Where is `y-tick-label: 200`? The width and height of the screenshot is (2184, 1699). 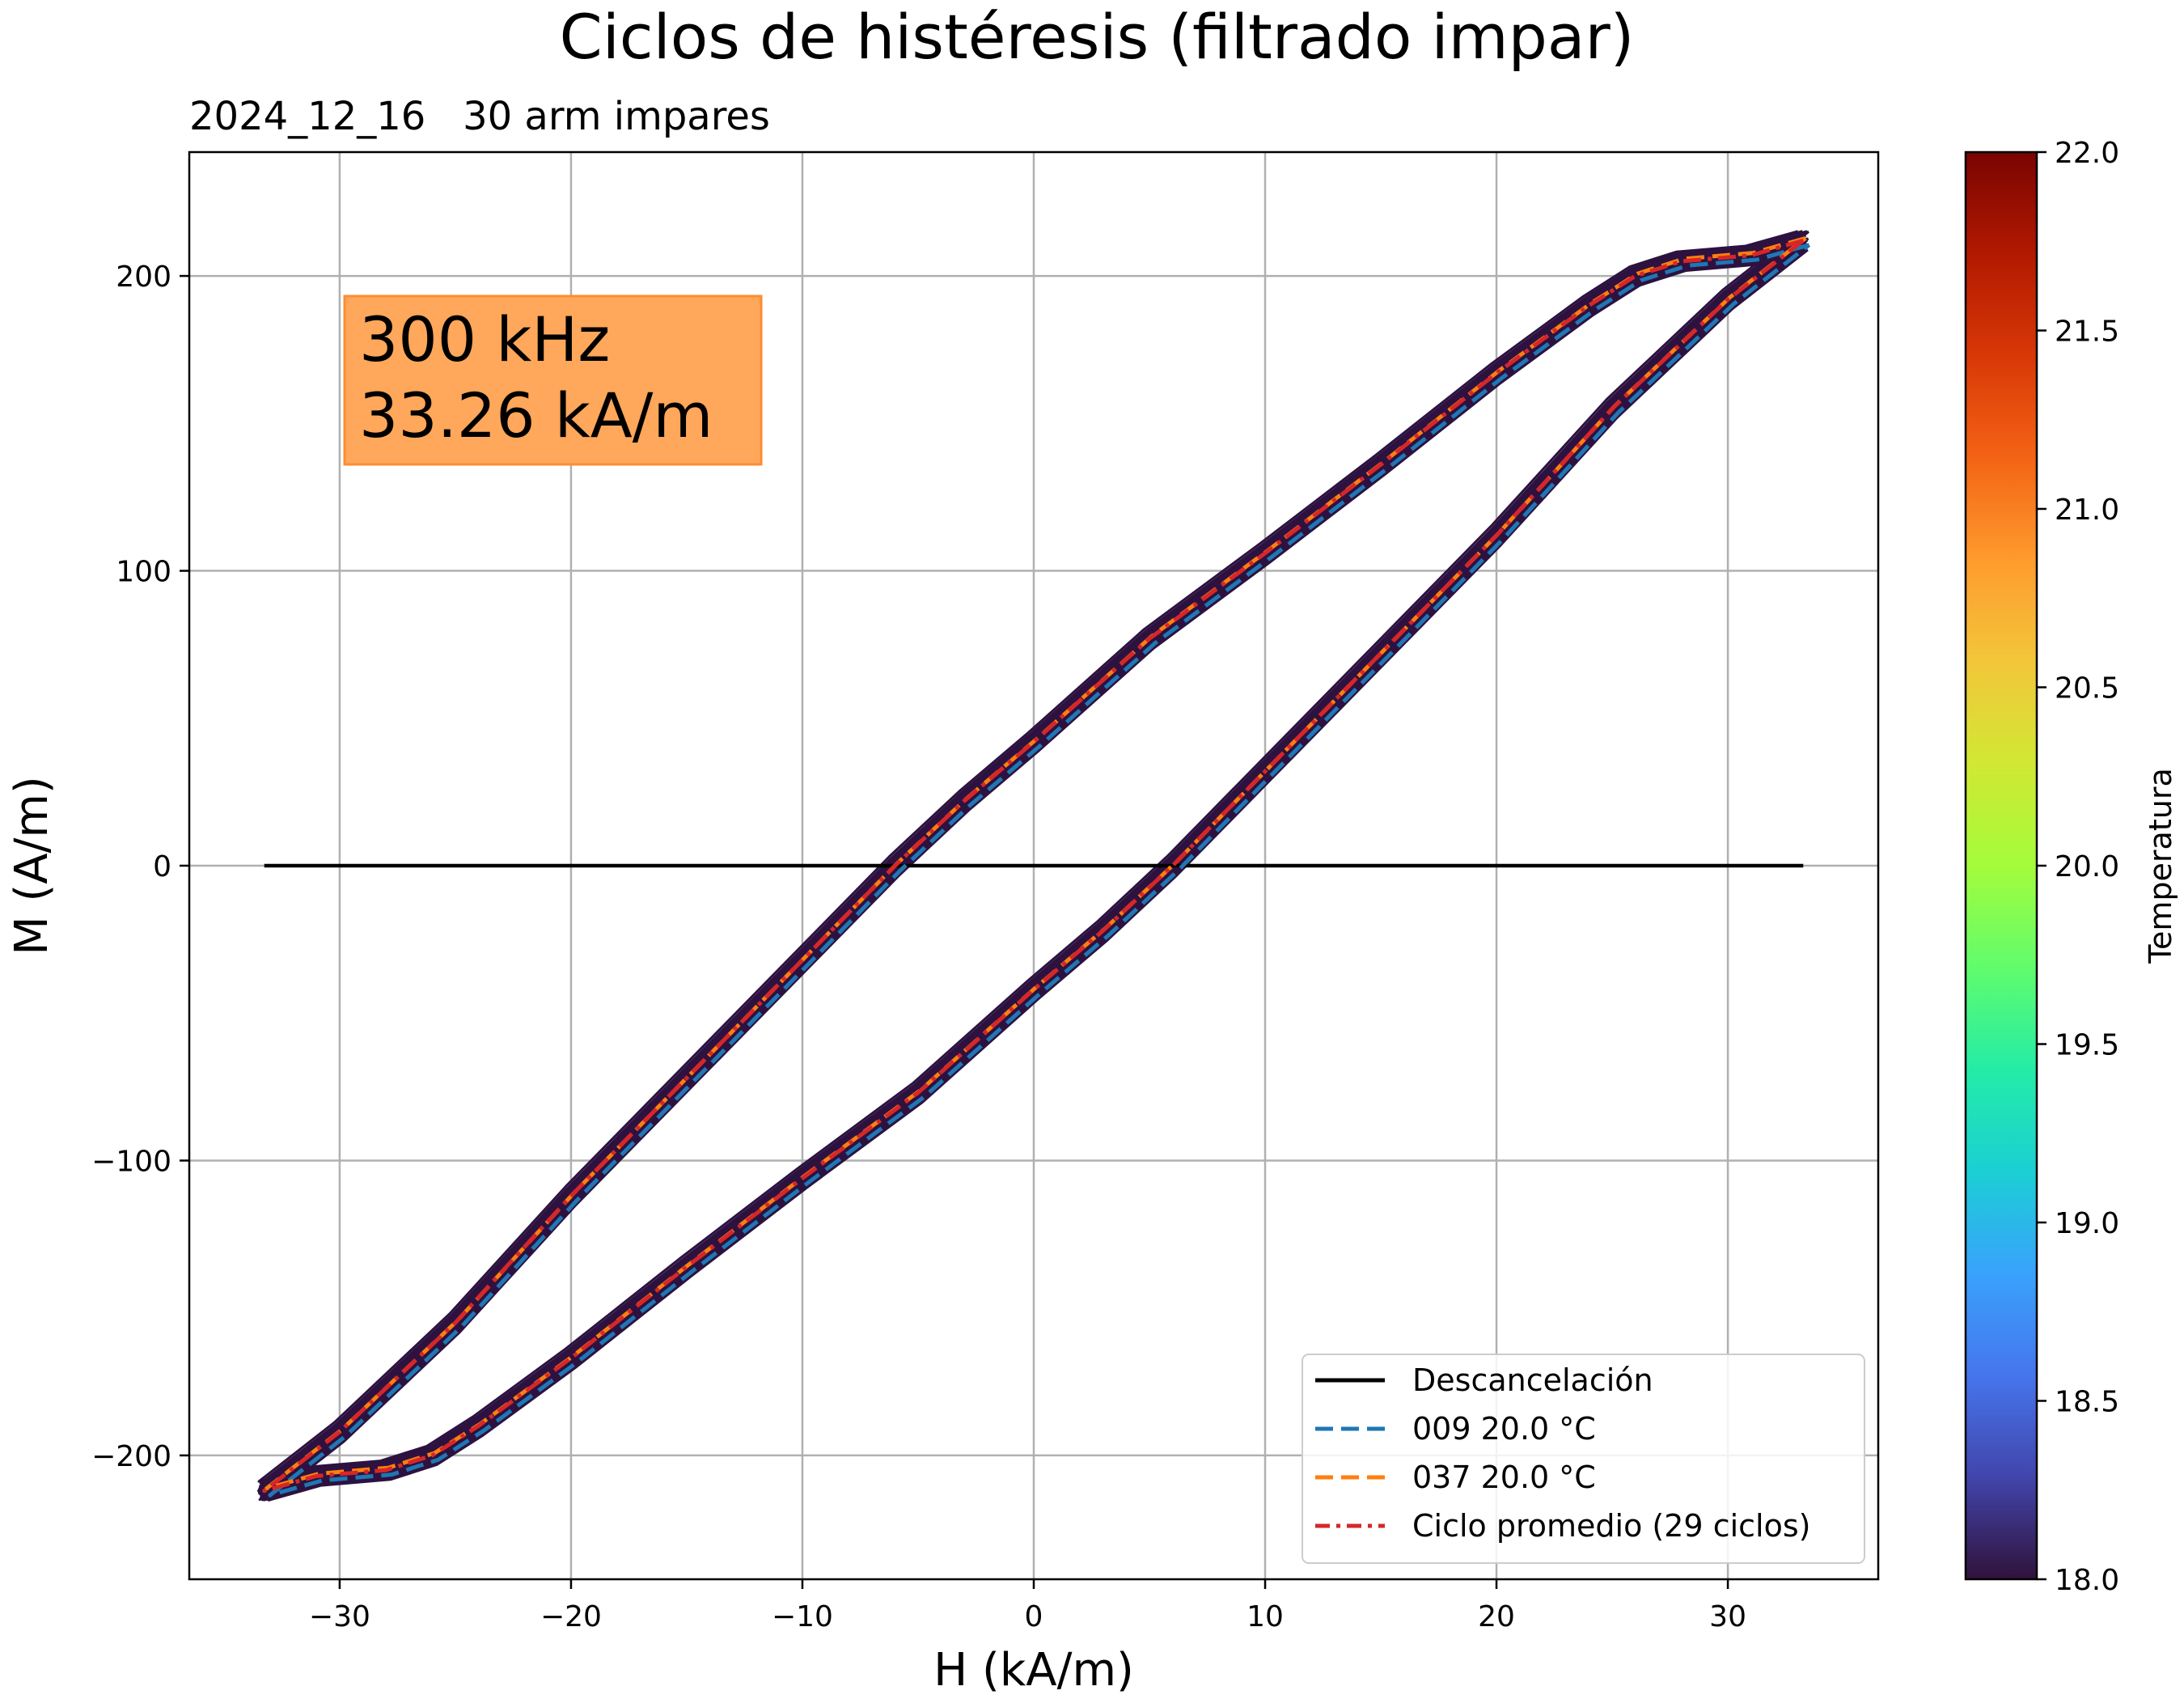 y-tick-label: 200 is located at coordinates (143, 277).